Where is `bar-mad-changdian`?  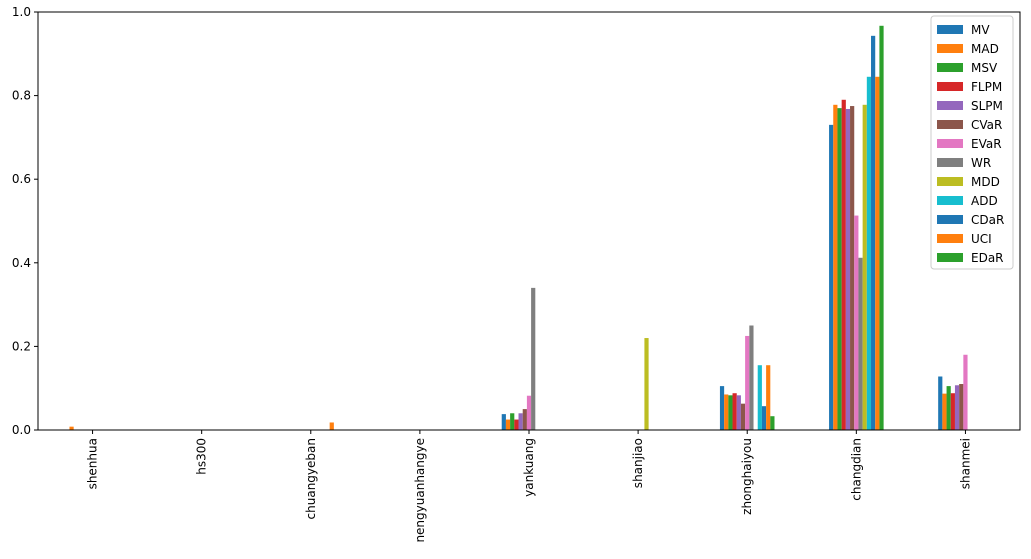
bar-mad-changdian is located at coordinates (835, 267).